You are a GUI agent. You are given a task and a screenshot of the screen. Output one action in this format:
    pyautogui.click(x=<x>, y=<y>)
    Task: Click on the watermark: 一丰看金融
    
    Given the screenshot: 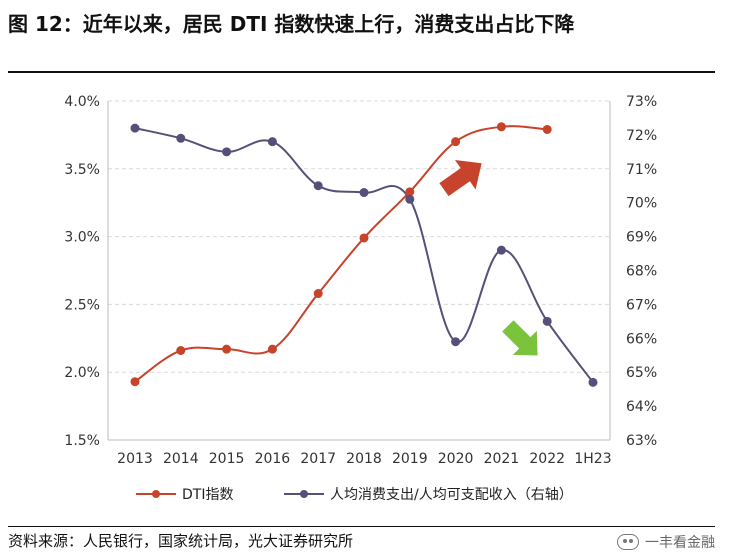 What is the action you would take?
    pyautogui.click(x=666, y=542)
    